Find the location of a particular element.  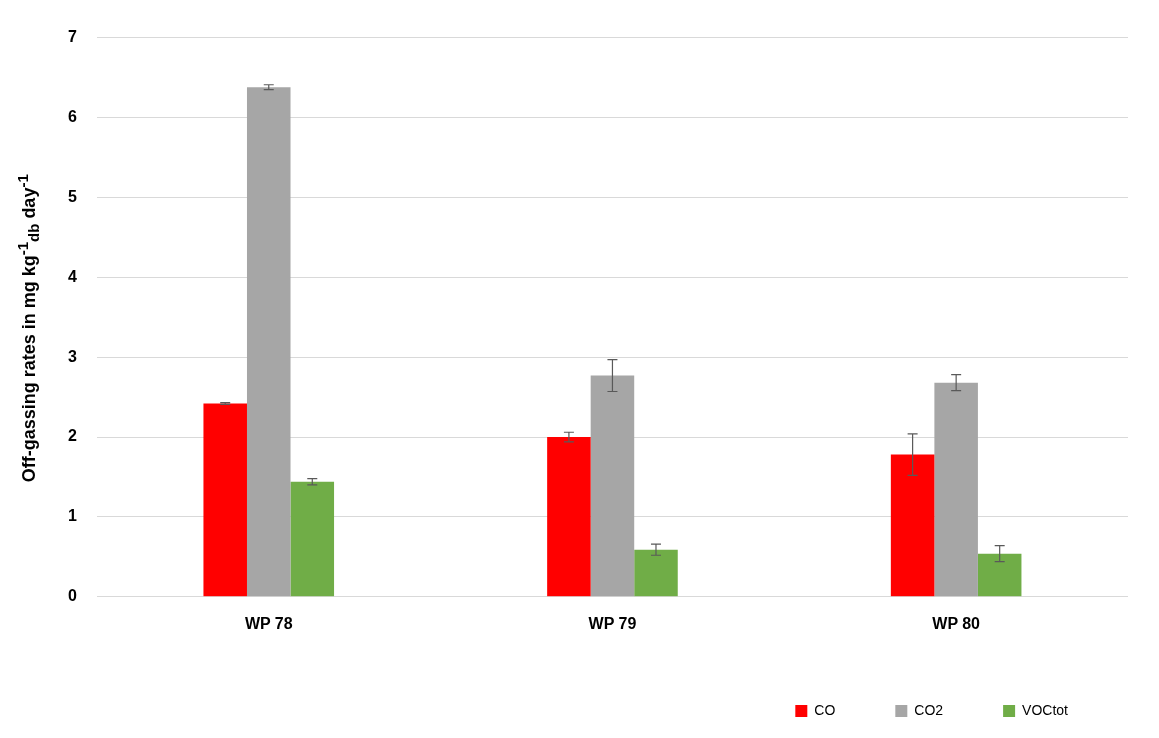

legend-label: VOCtot is located at coordinates (1045, 709).